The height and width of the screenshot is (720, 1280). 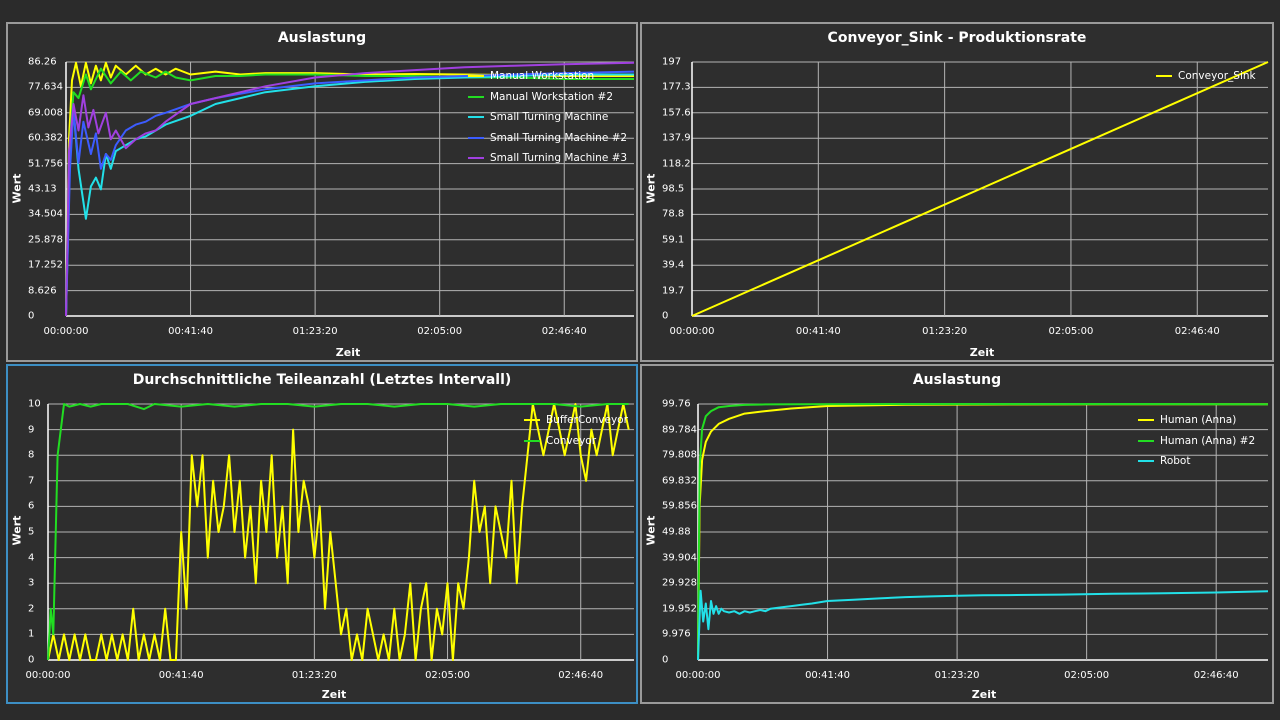 I want to click on legend-item: Manual Workstation #2, so click(x=547, y=97).